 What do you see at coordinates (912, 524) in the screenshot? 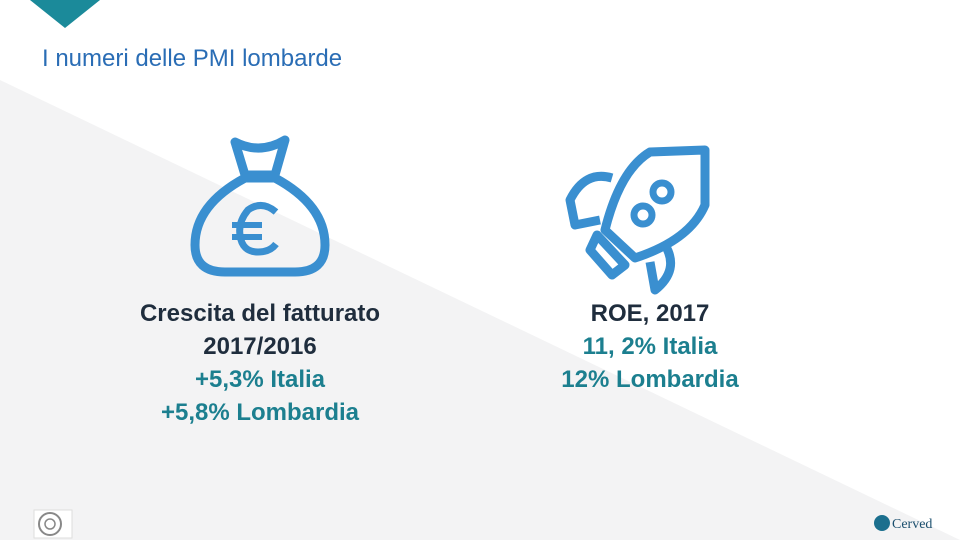
I see `logo-text: Cerved` at bounding box center [912, 524].